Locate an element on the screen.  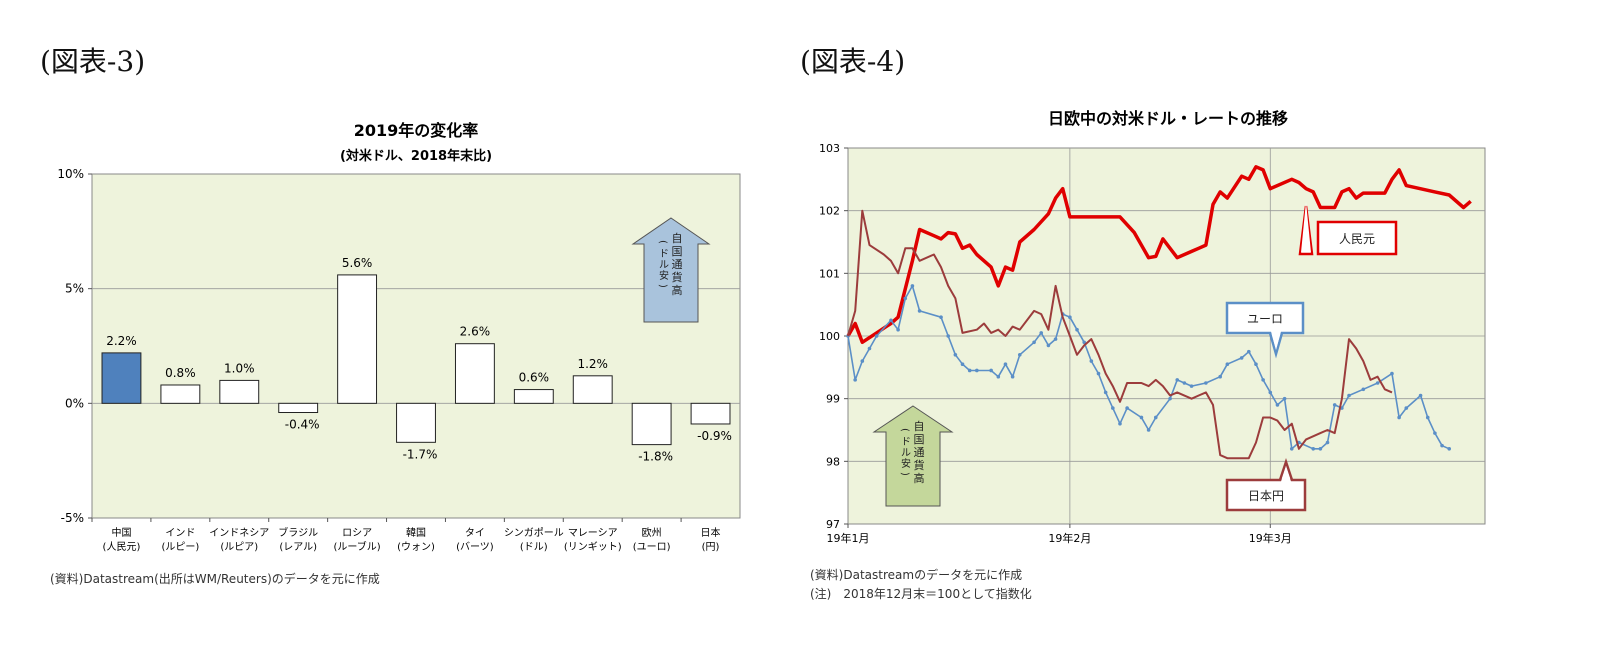
x-tick-label: タイ is located at coordinates (475, 533).